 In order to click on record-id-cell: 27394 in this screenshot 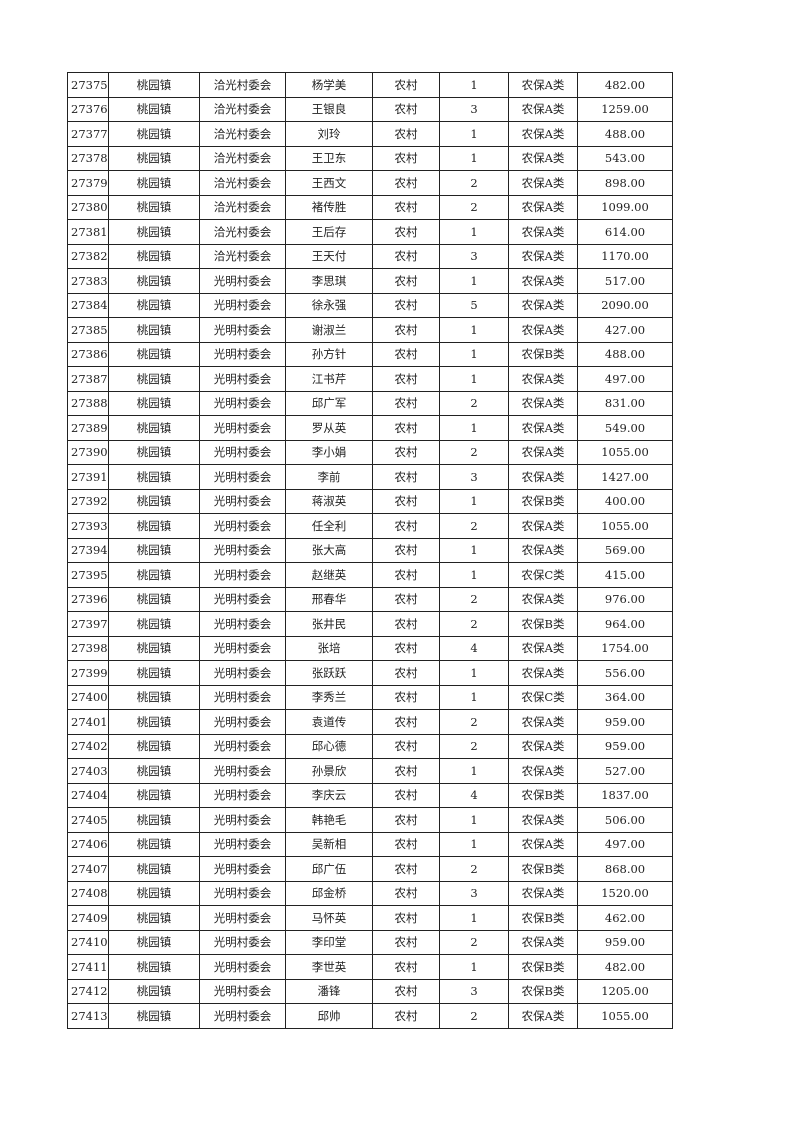, I will do `click(88, 550)`.